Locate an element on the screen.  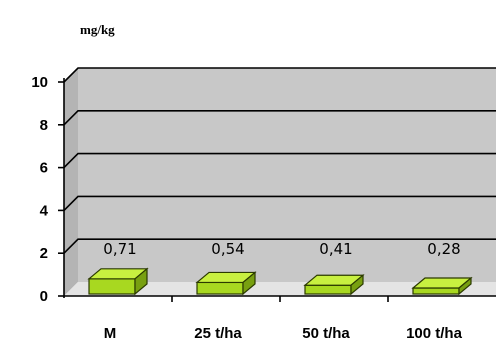
bars is located at coordinates (280, 281).